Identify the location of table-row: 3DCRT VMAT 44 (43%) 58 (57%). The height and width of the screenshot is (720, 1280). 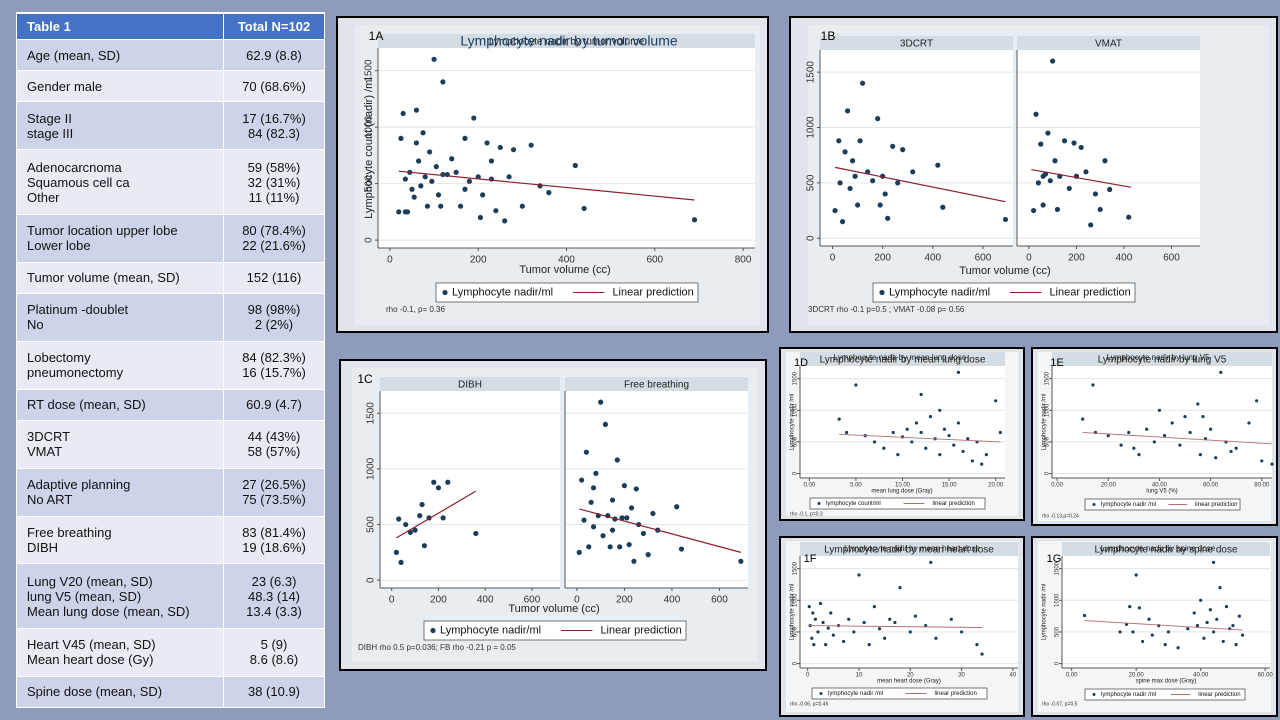
(170, 443).